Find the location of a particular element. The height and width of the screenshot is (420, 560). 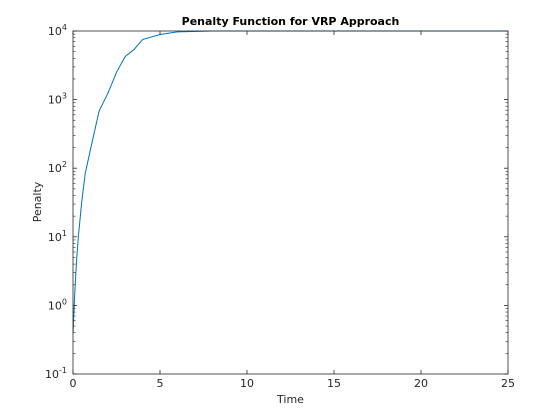

x-axis-label: Time is located at coordinates (290, 399).